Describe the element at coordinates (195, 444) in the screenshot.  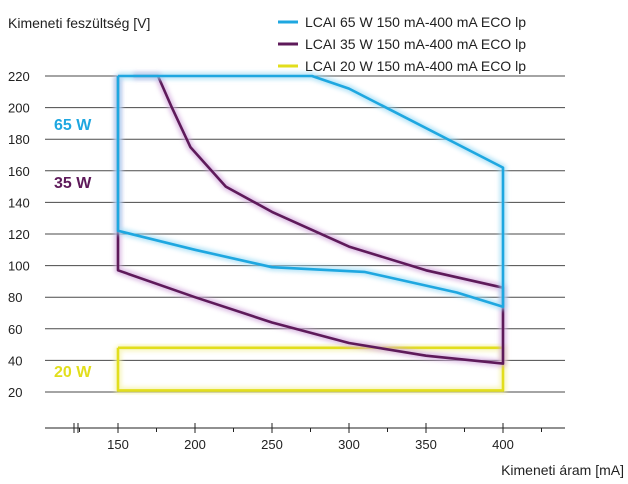
I see `x-tick-label-200: 200` at that location.